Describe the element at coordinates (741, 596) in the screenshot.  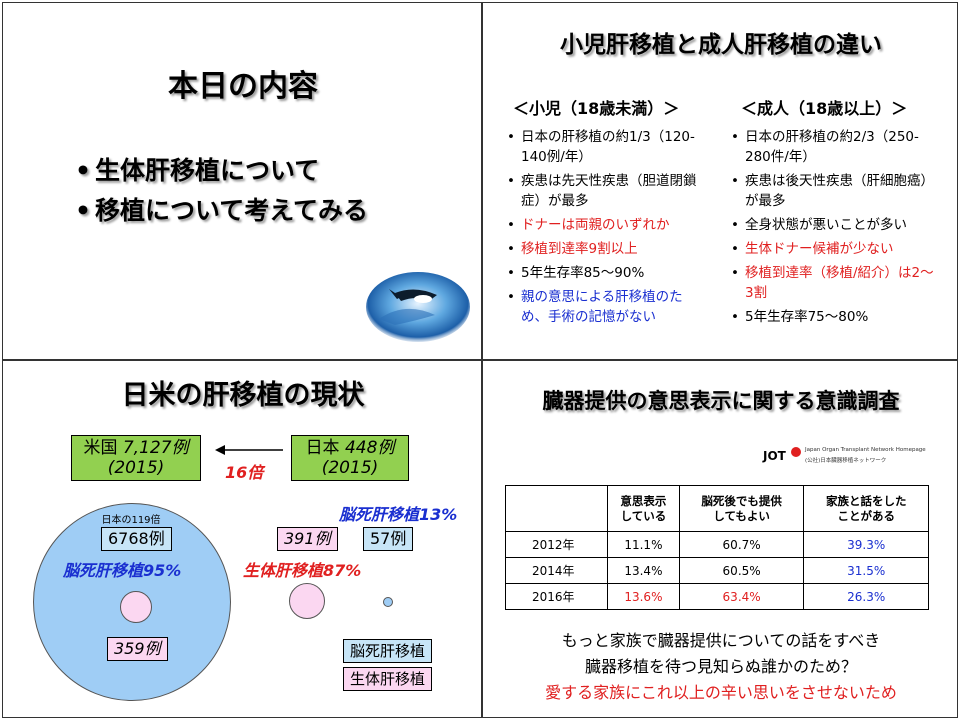
I see `value-cell: 63.4%` at that location.